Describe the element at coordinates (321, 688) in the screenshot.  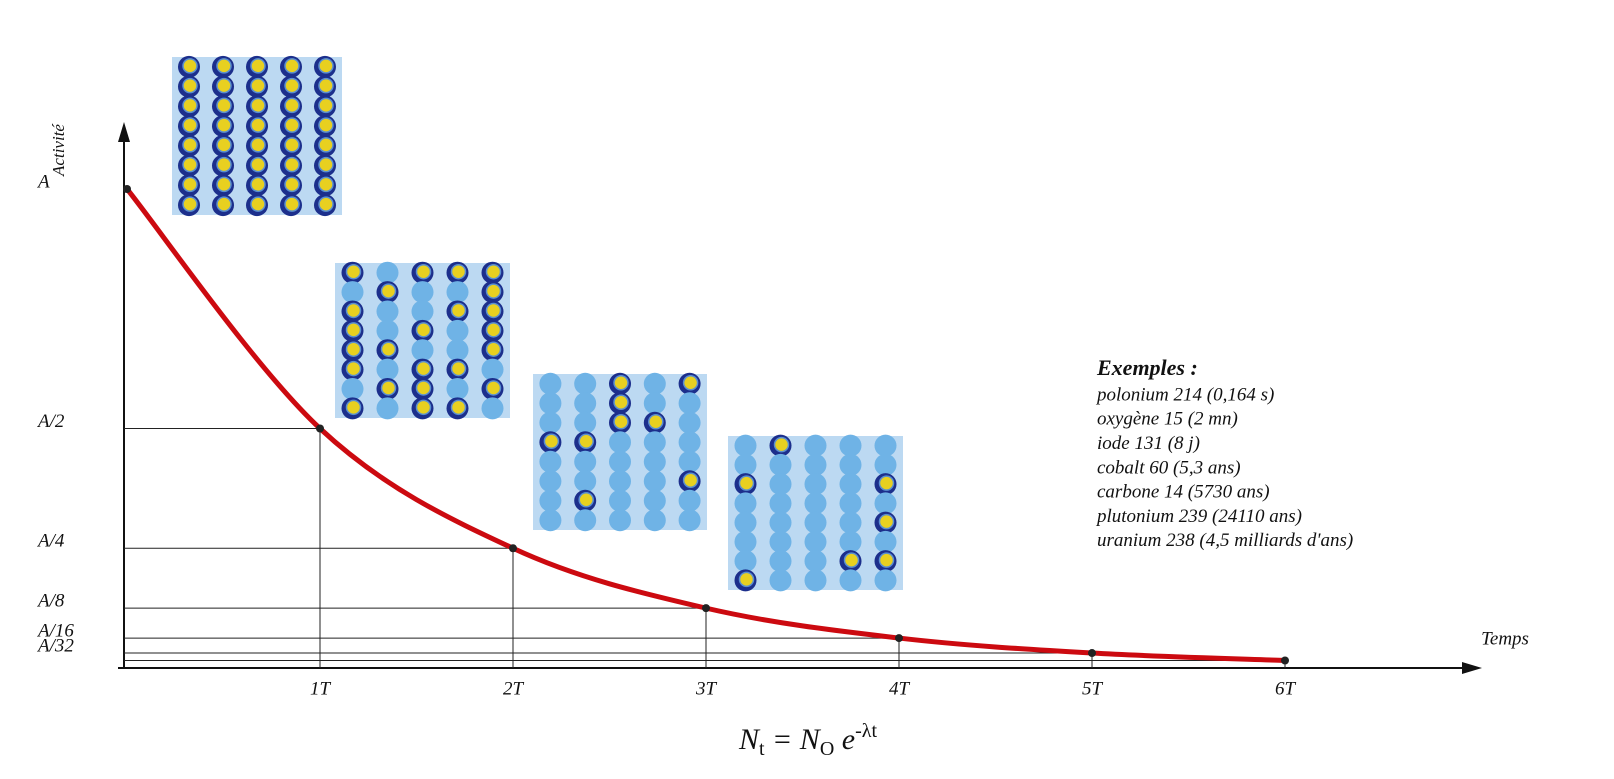
I see `x-tick-label: 1T` at that location.